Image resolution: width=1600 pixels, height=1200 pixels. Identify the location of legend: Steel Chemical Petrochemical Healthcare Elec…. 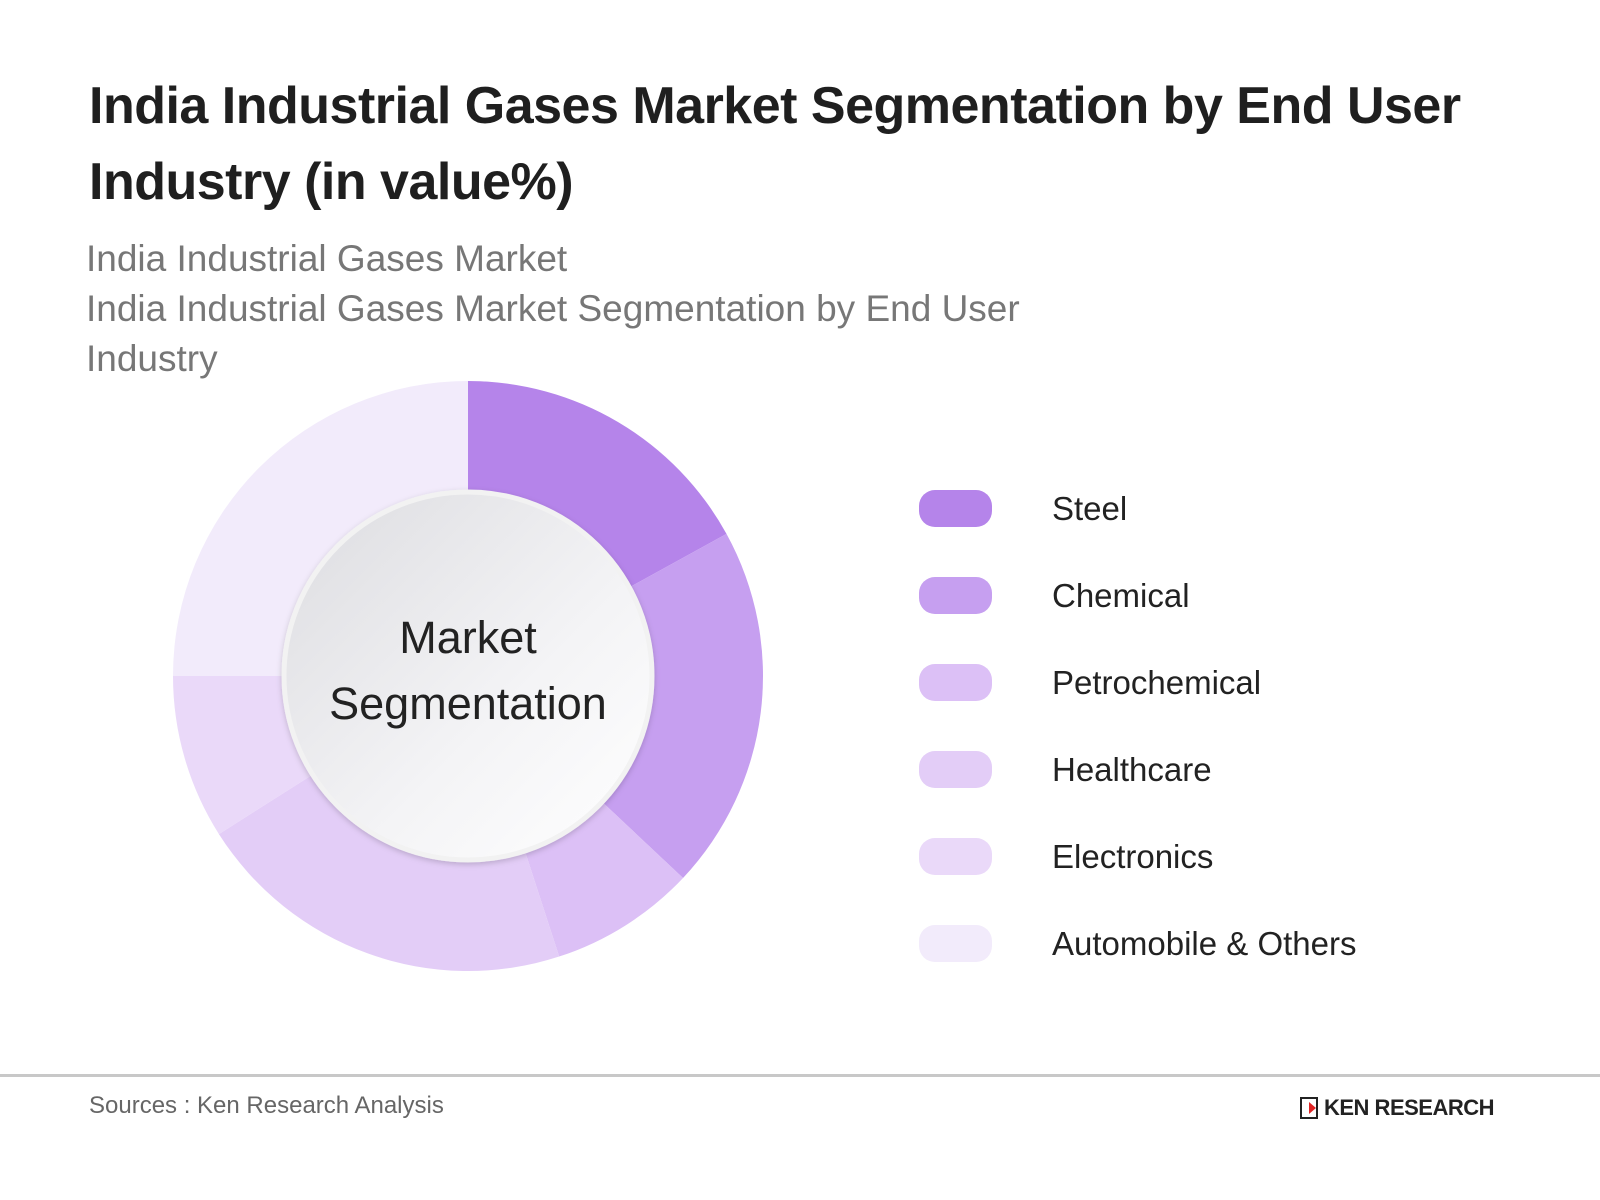
(1137, 726).